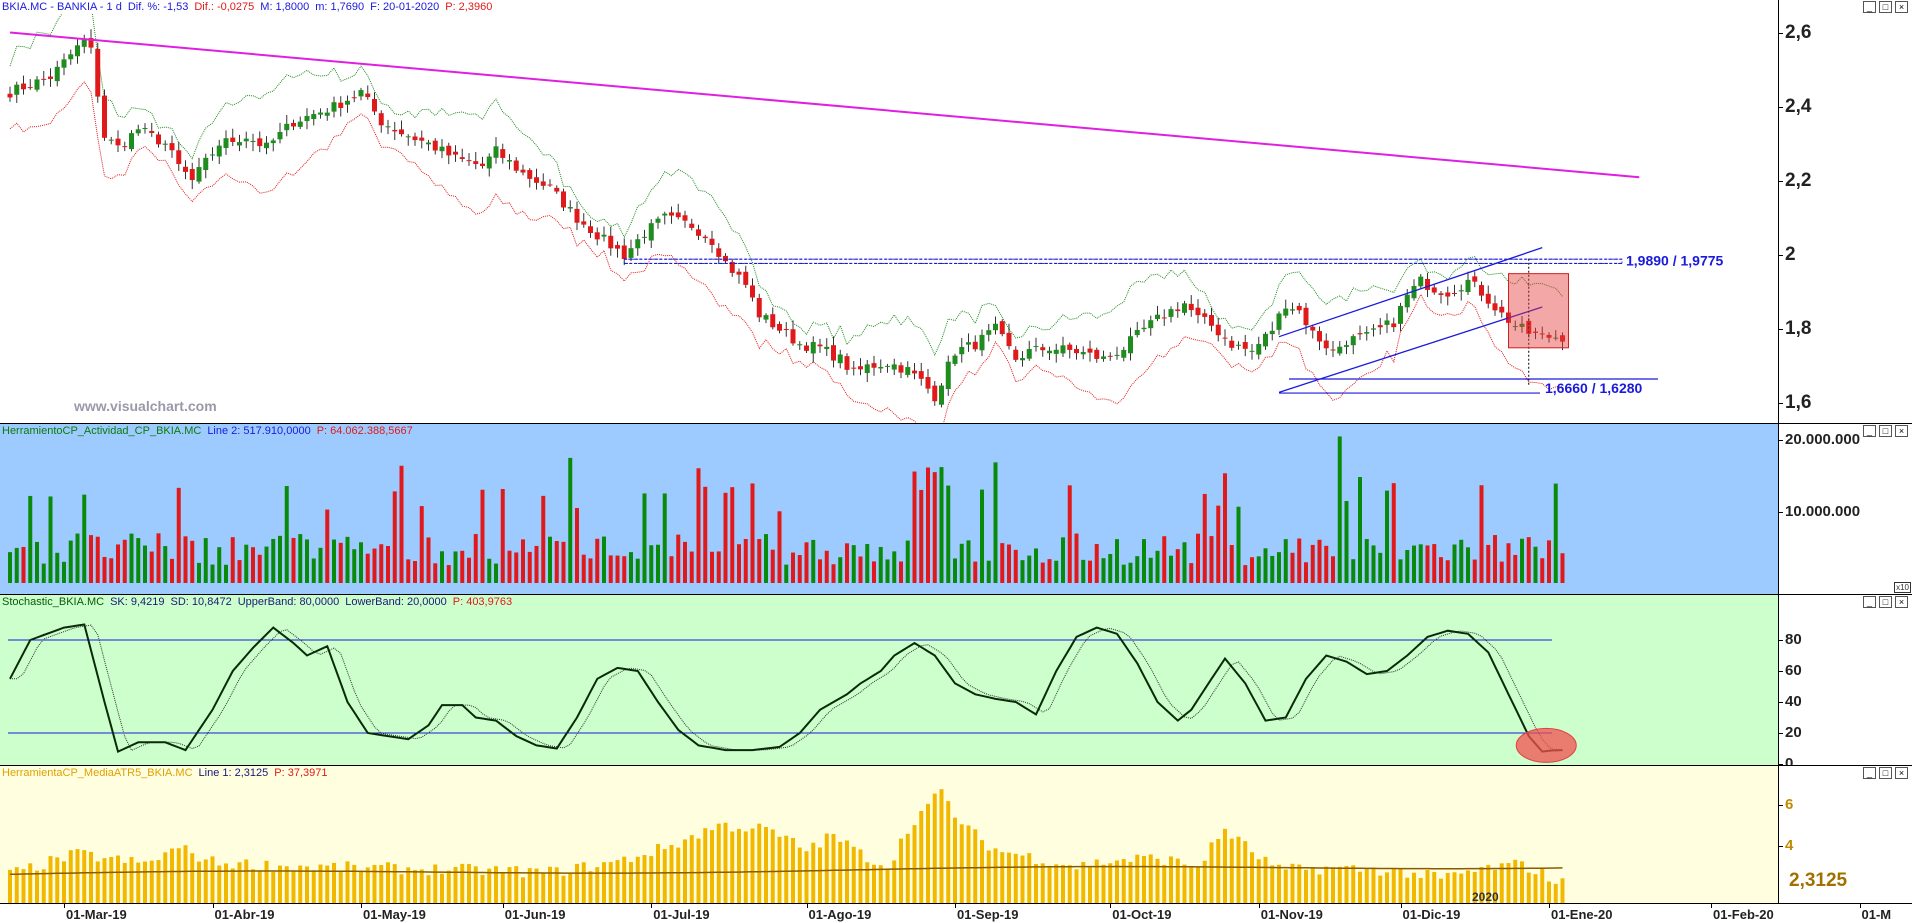  I want to click on stoch-name: Stochastic_BKIA.MC, so click(53, 602).